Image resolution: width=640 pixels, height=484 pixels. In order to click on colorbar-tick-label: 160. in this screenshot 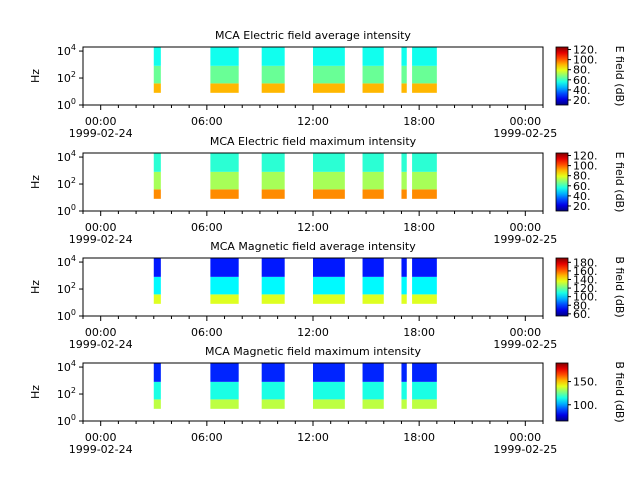, I will do `click(585, 271)`.